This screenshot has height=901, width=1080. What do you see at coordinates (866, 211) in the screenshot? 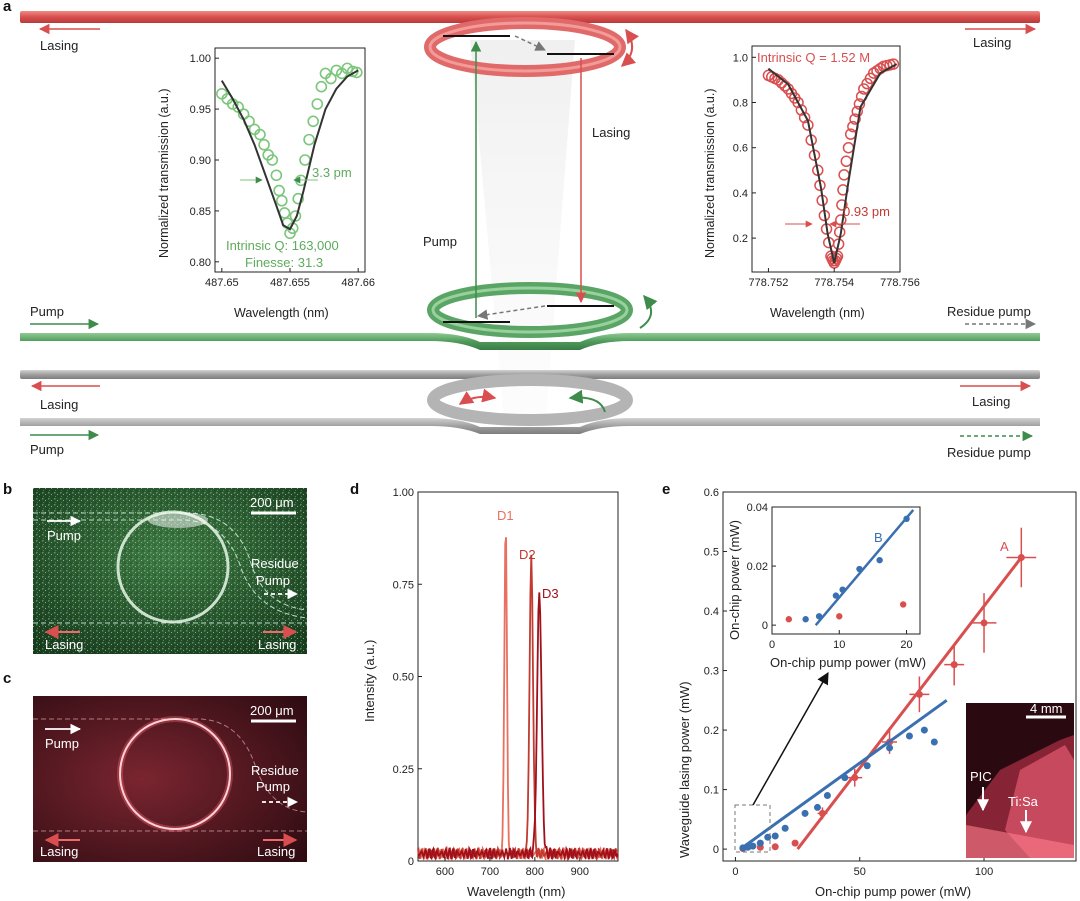
I see `inset-right-linewidth-label: 0.93 pm` at bounding box center [866, 211].